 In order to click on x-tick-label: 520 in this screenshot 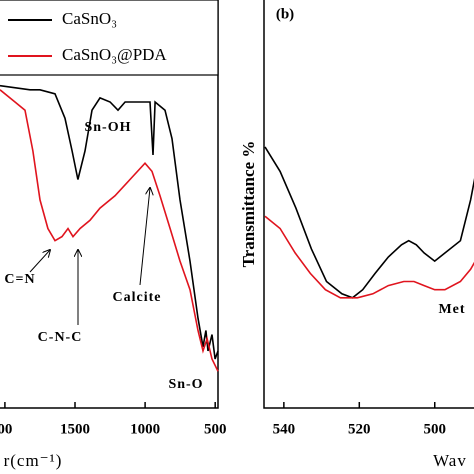, I will do `click(359, 429)`.